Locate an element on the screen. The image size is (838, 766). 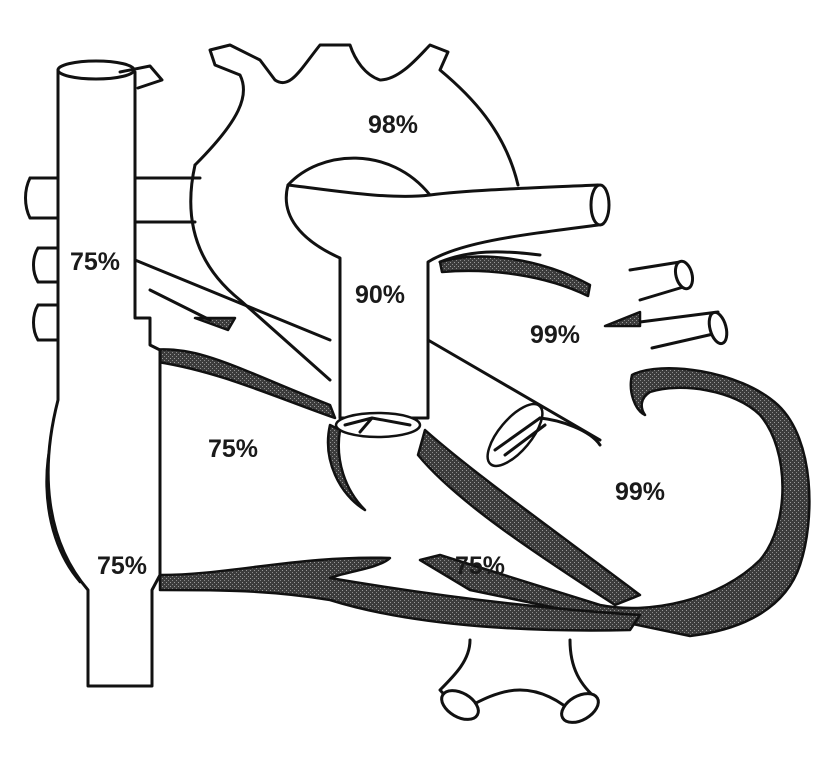
aortic-arch-inner is located at coordinates (359, 176).